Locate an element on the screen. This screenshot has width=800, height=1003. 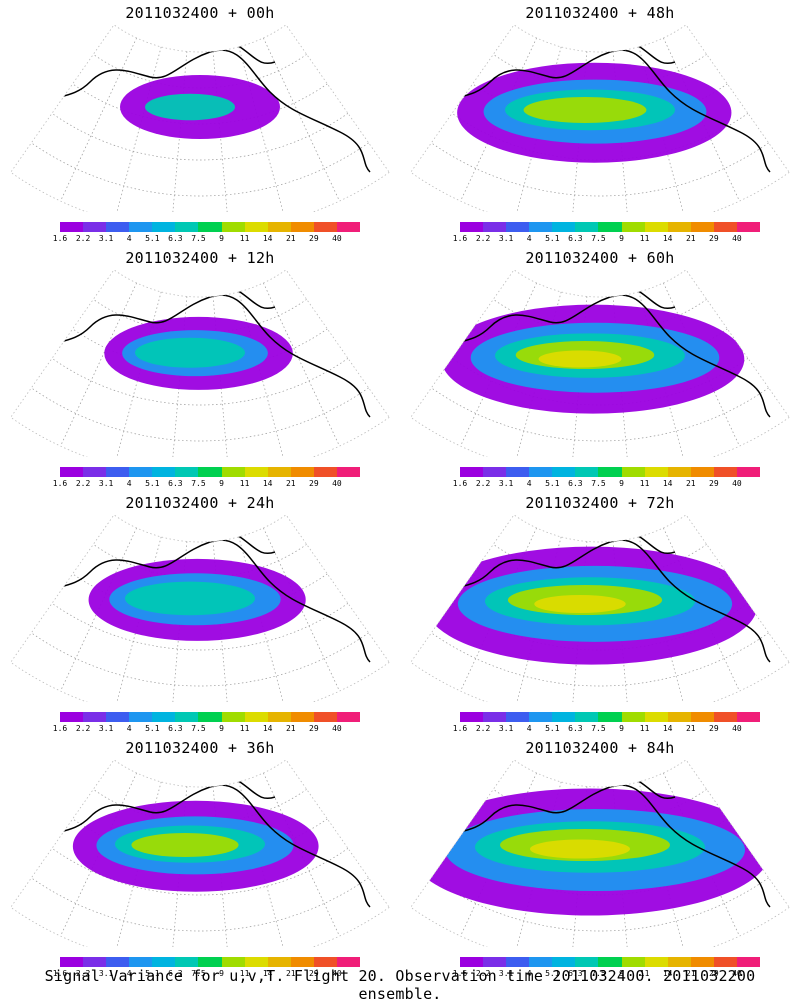
colorbar-tick-label: 5.1 is located at coordinates (552, 973).